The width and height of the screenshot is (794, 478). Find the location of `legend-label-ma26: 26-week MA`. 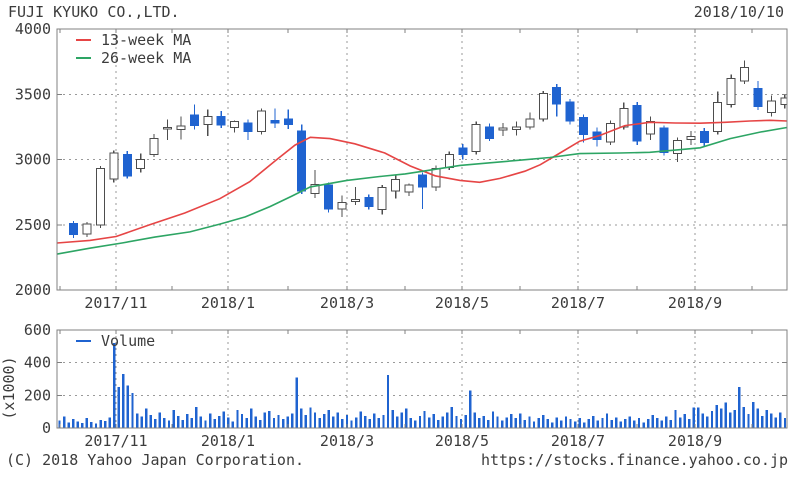

legend-label-ma26: 26-week MA is located at coordinates (146, 58).